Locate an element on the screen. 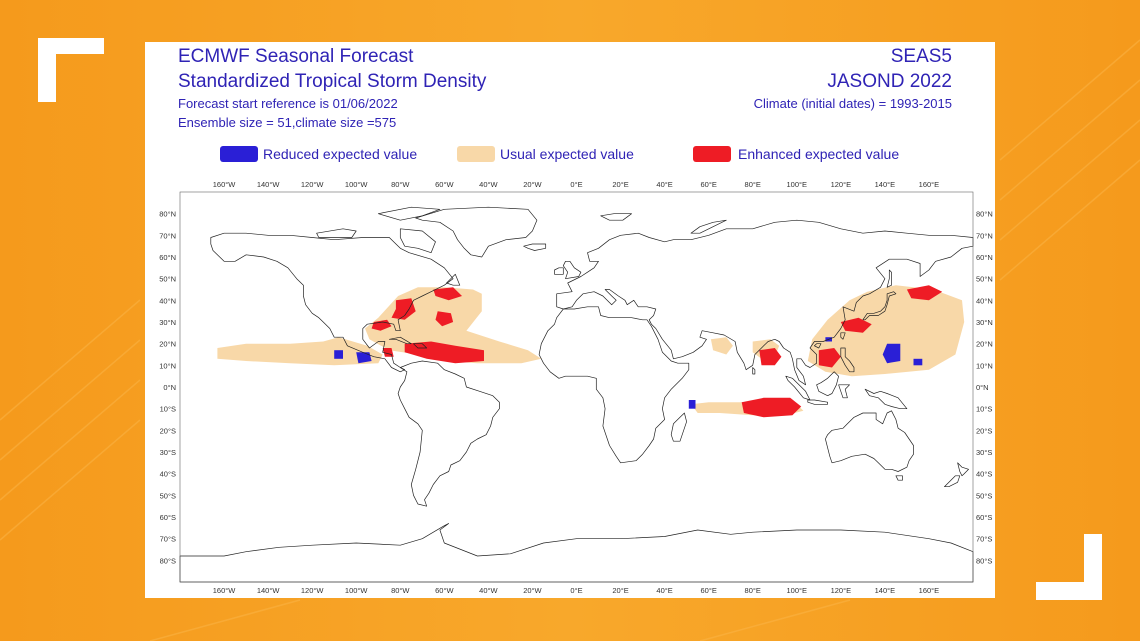  land-australia is located at coordinates (869, 441).